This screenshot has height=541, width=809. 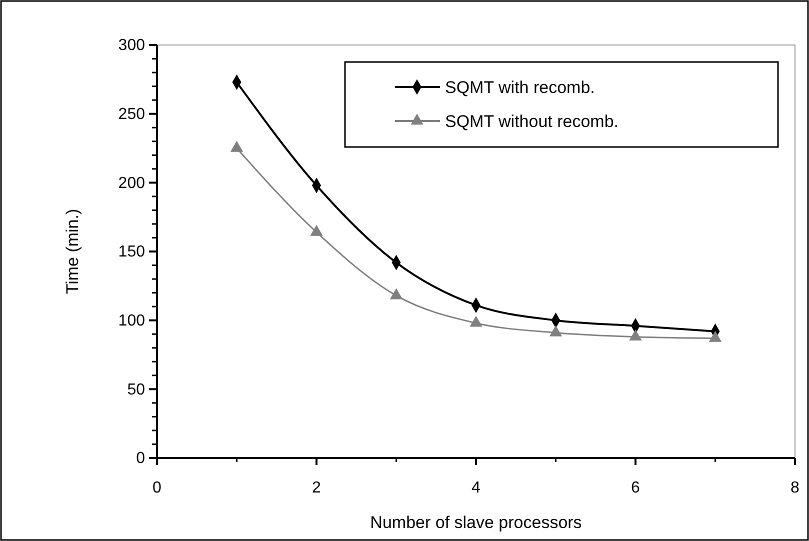 What do you see at coordinates (520, 87) in the screenshot?
I see `legend-label: SQMT with recomb.` at bounding box center [520, 87].